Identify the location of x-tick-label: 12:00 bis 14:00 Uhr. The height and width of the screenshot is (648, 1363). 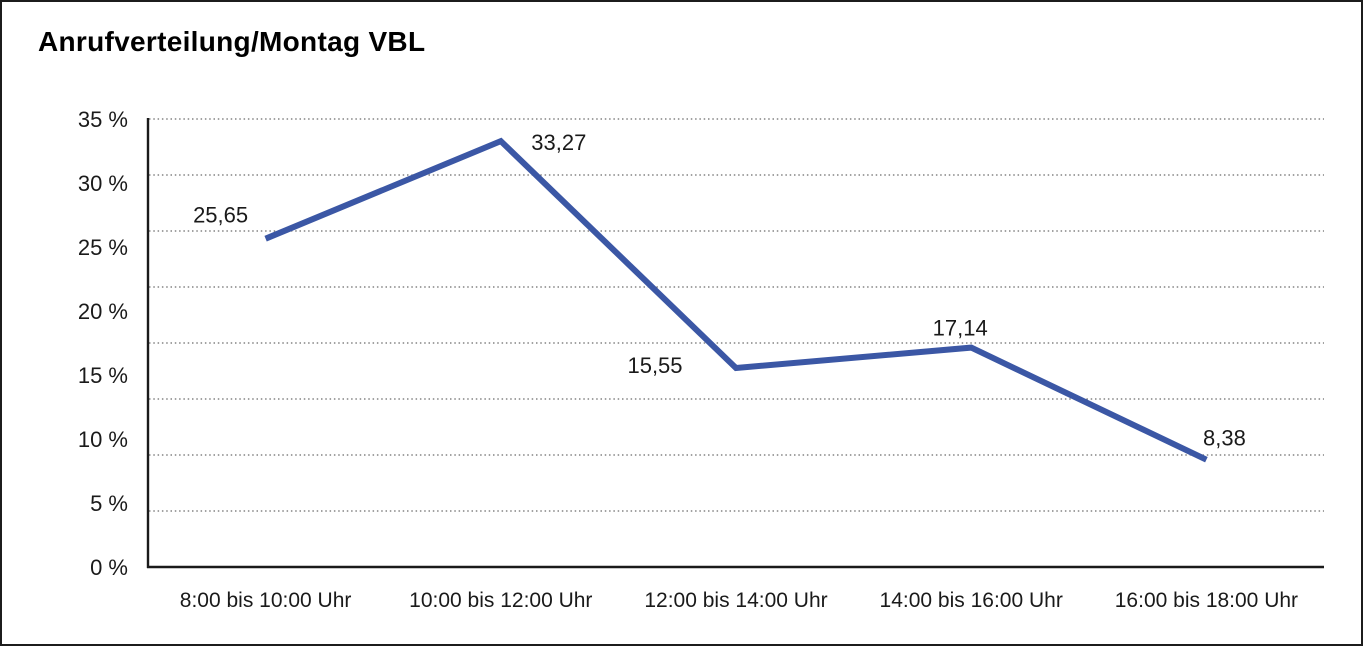
(735, 600).